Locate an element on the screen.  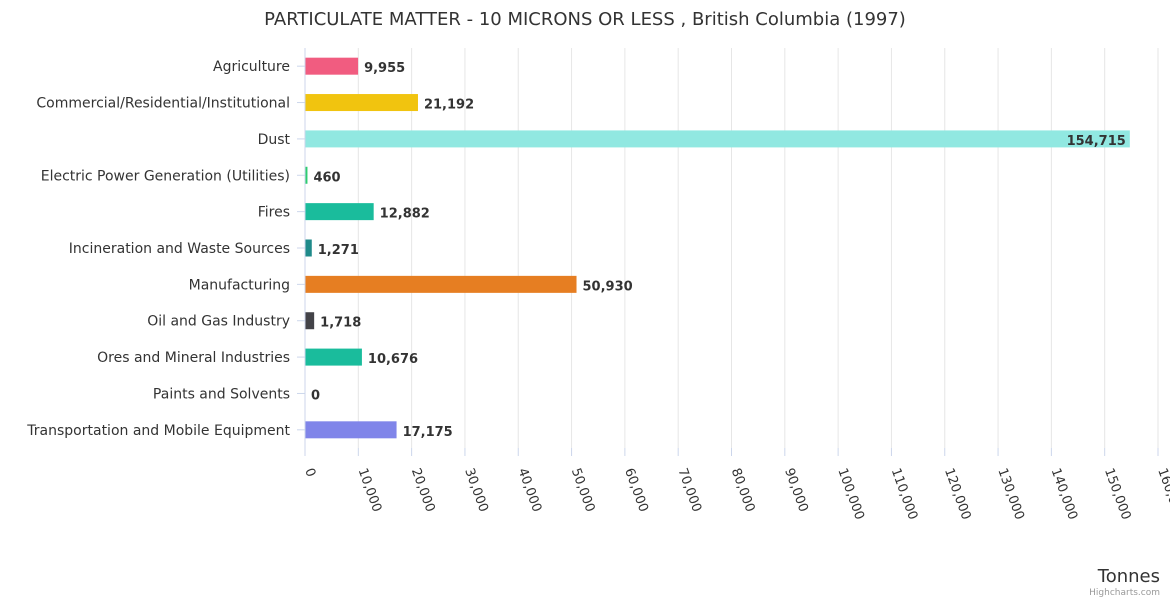
x-tick-label: 160,000 is located at coordinates (1162, 494).